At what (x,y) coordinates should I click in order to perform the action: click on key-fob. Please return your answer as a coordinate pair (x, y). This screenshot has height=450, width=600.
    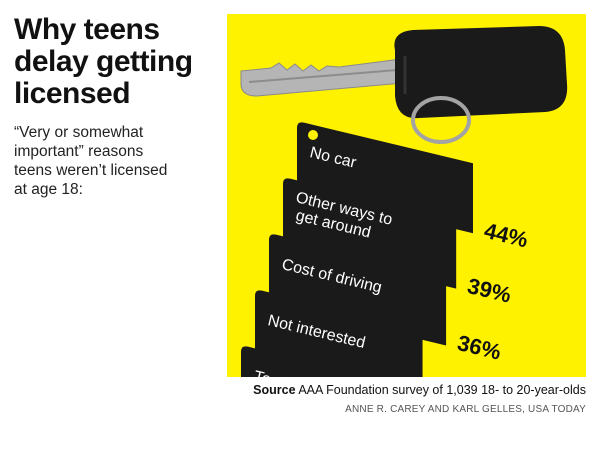
    Looking at the image, I should click on (481, 72).